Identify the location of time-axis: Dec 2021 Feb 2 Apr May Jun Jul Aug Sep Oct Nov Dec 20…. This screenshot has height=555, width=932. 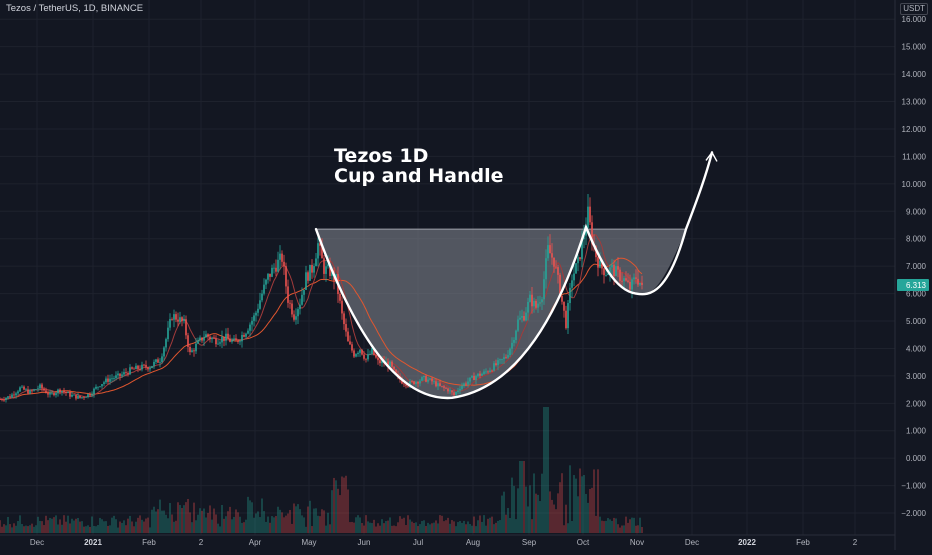
(447, 540).